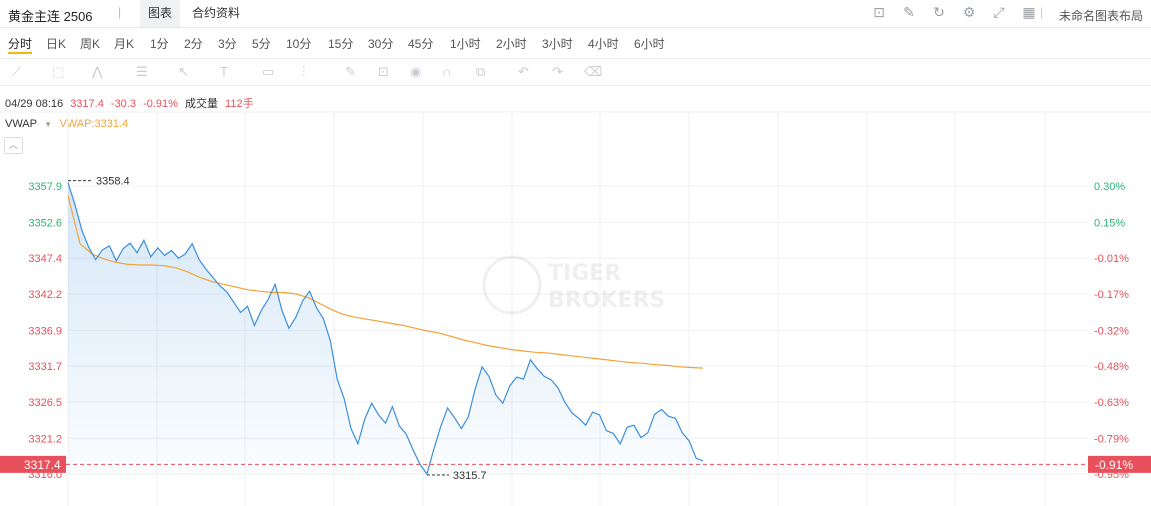 The image size is (1151, 506). What do you see at coordinates (879, 12) in the screenshot?
I see `chart-icon: ⊡` at bounding box center [879, 12].